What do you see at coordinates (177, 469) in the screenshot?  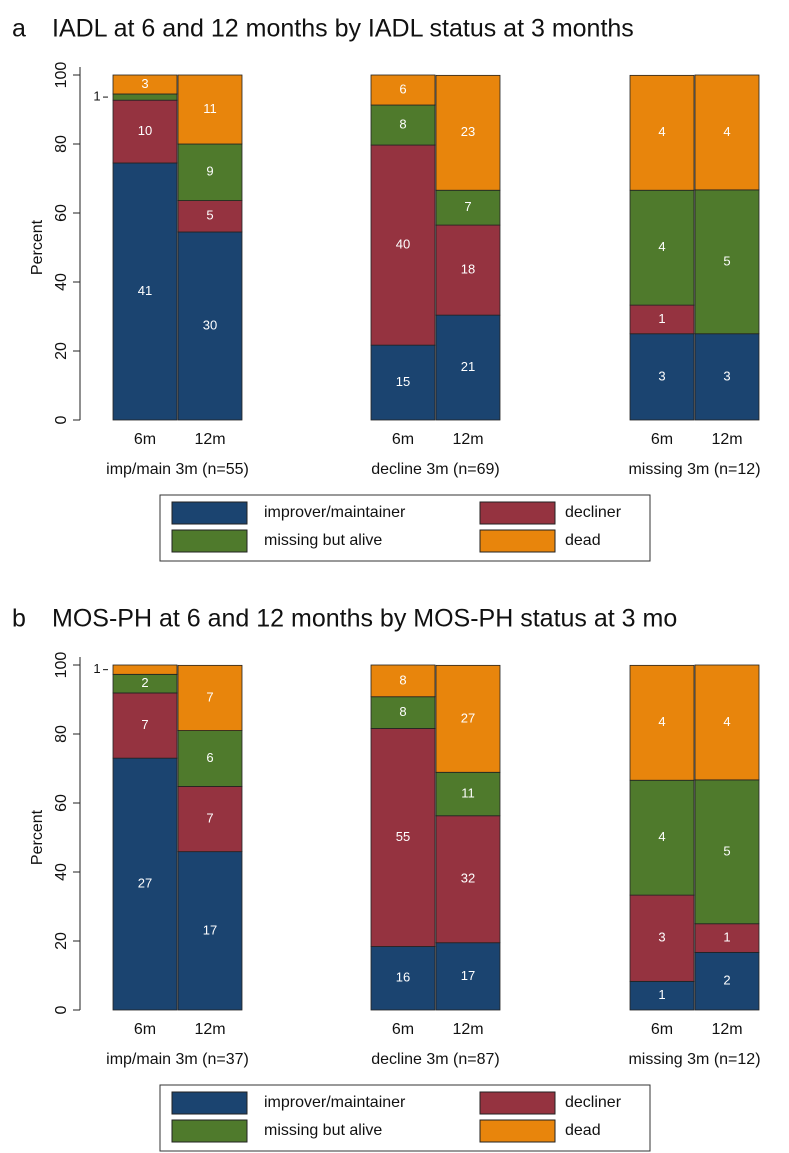 I see `group-label: imp/main 3m (n=55)` at bounding box center [177, 469].